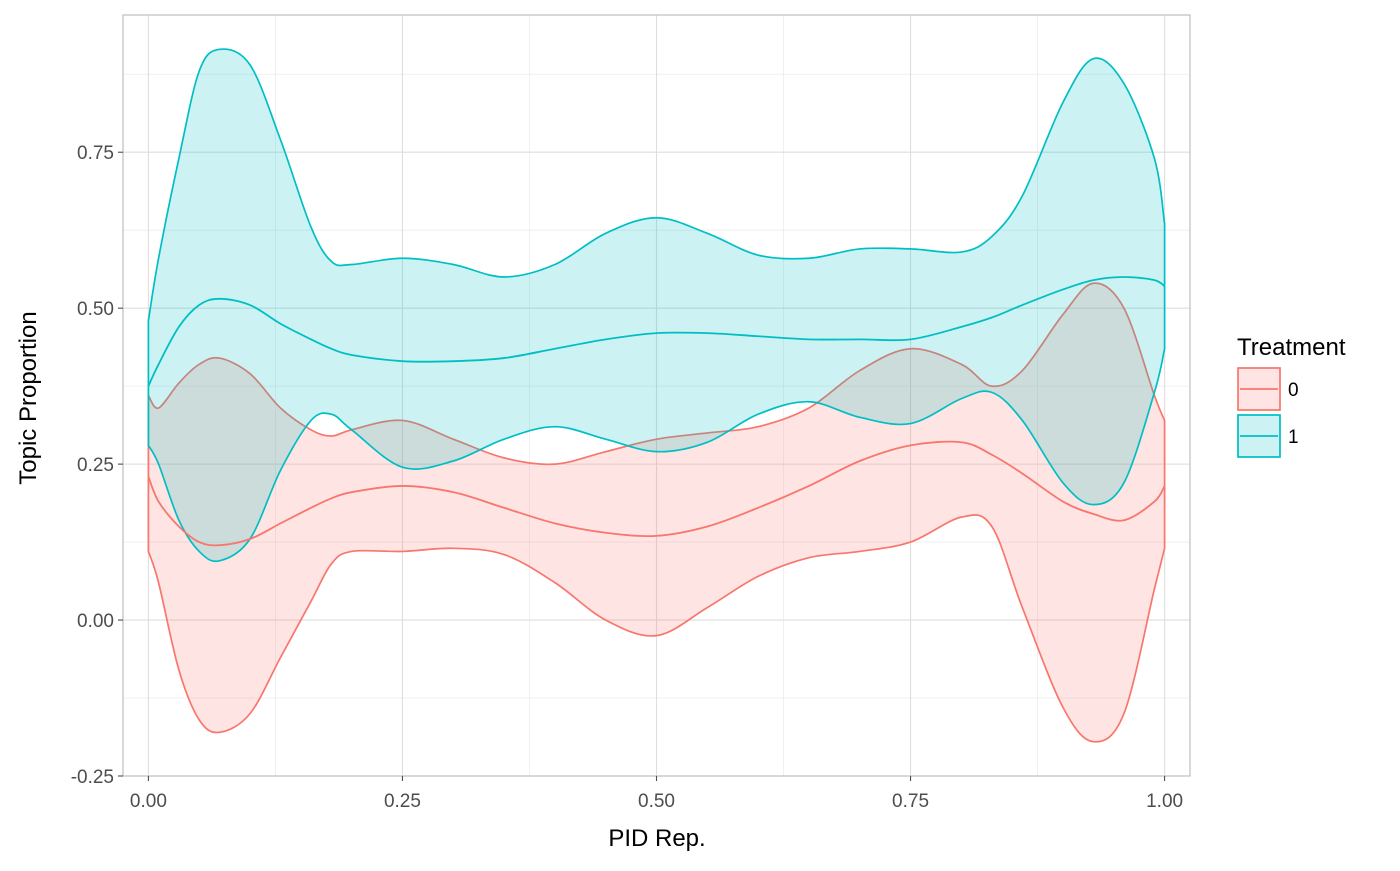  What do you see at coordinates (1291, 347) in the screenshot?
I see `legend-title: Treatment` at bounding box center [1291, 347].